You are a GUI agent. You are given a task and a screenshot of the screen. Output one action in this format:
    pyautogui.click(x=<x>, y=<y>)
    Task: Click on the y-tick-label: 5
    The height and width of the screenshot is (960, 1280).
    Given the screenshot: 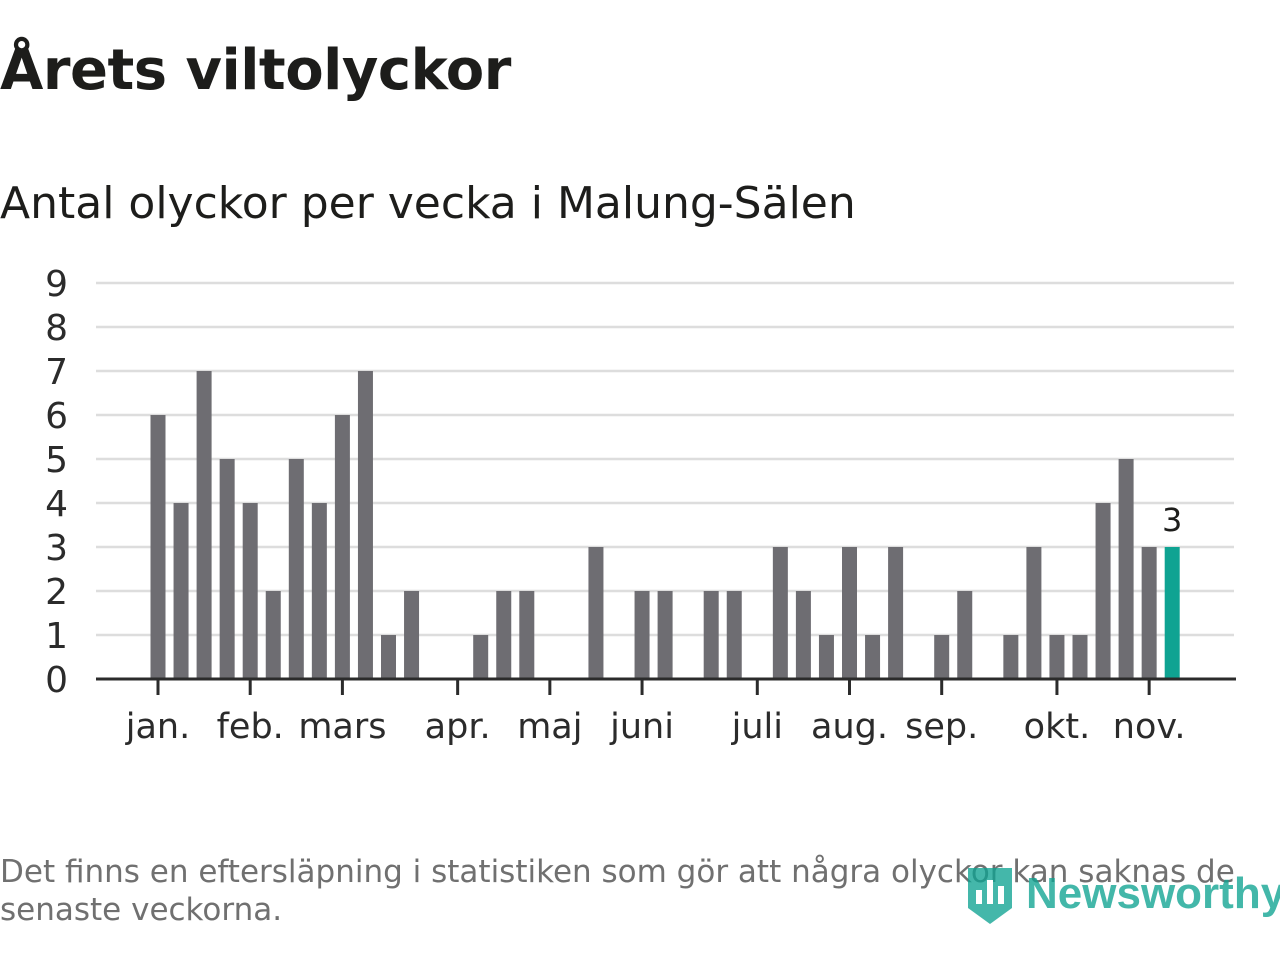 What is the action you would take?
    pyautogui.click(x=56, y=460)
    